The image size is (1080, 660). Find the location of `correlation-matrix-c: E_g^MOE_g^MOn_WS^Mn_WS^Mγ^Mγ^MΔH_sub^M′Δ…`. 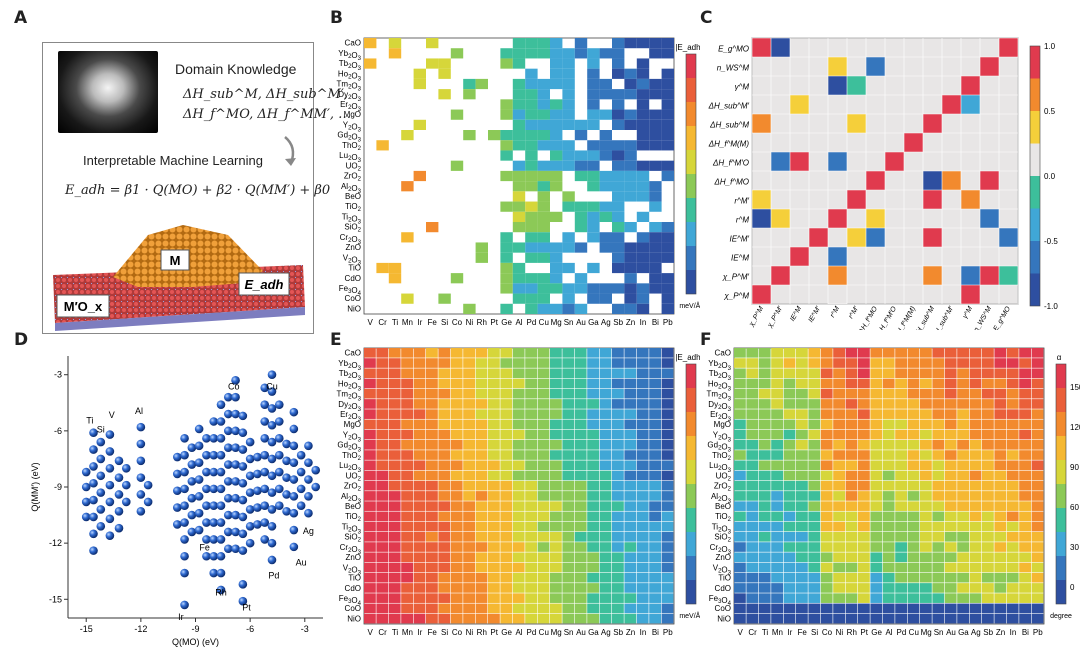

correlation-matrix-c: E_g^MOE_g^MOn_WS^Mn_WS^Mγ^Mγ^MΔH_sub^M′Δ… is located at coordinates (883, 183).